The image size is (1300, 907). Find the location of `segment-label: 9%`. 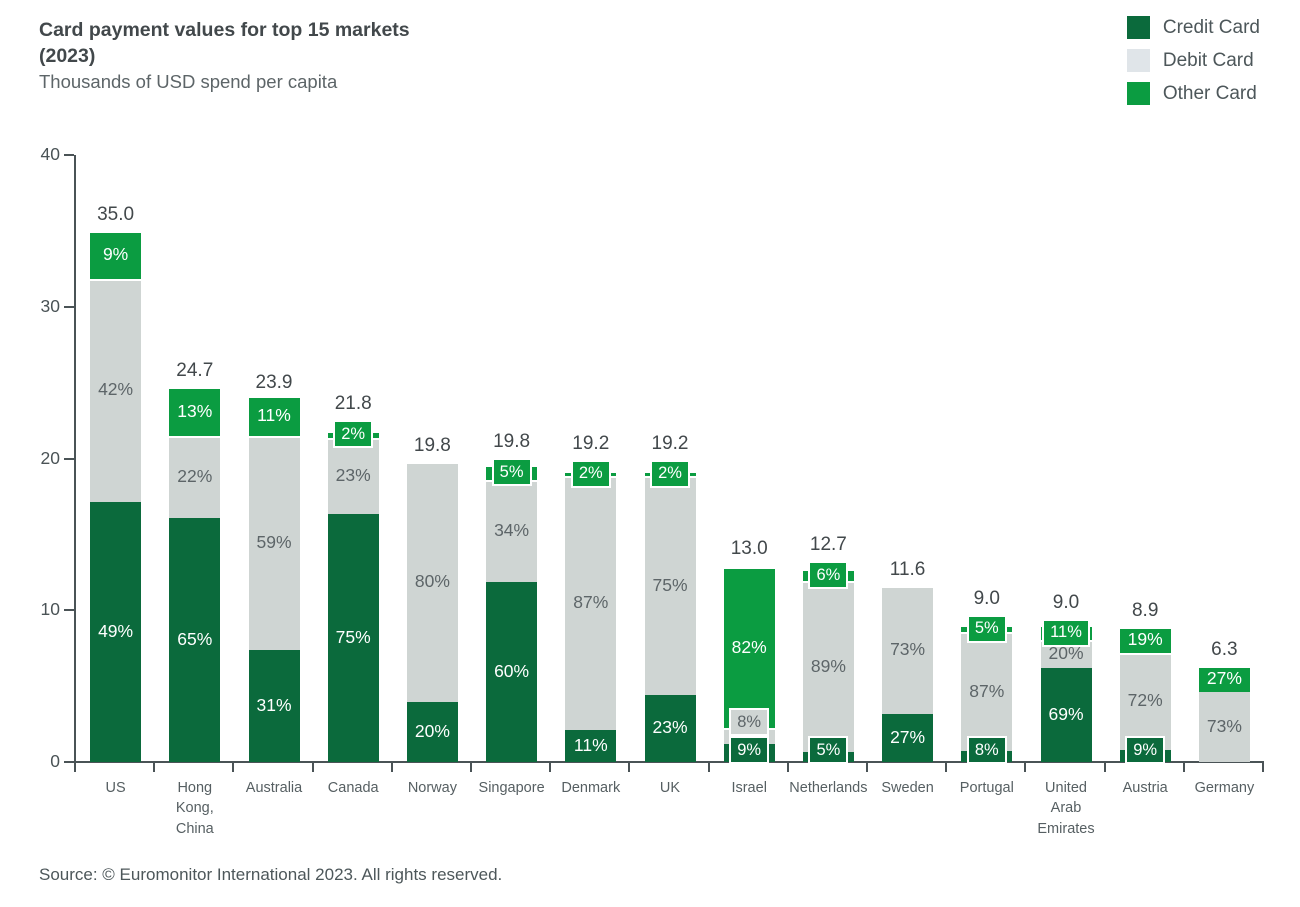

segment-label: 9% is located at coordinates (115, 253).